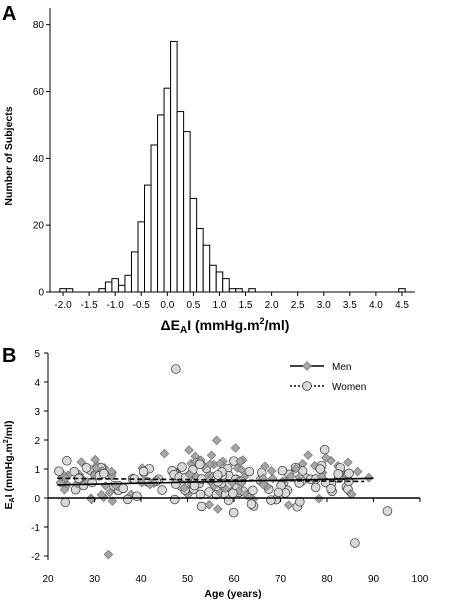  Describe the element at coordinates (9, 470) in the screenshot. I see `y-label-mid: I (mmHg.m` at that location.